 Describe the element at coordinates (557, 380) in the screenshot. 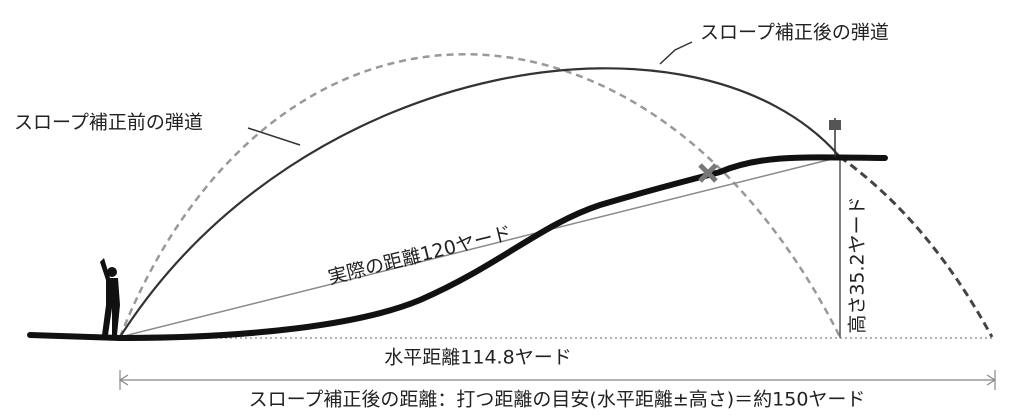

I see `dimension-arrows` at that location.